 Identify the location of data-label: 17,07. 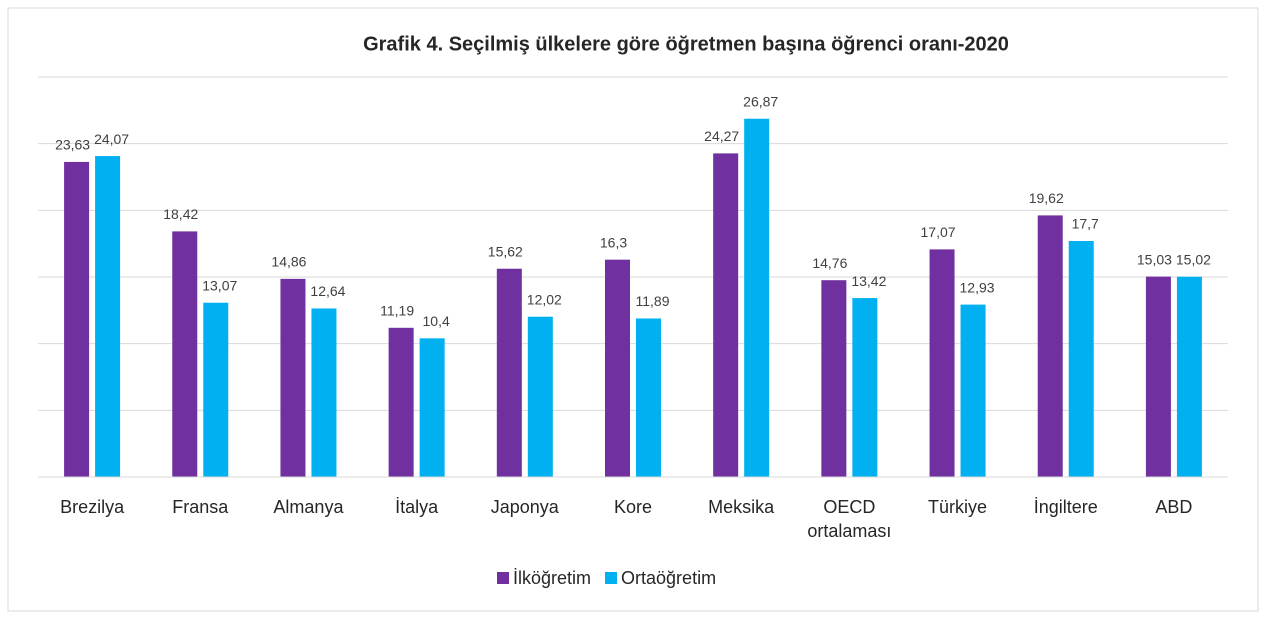
(938, 232).